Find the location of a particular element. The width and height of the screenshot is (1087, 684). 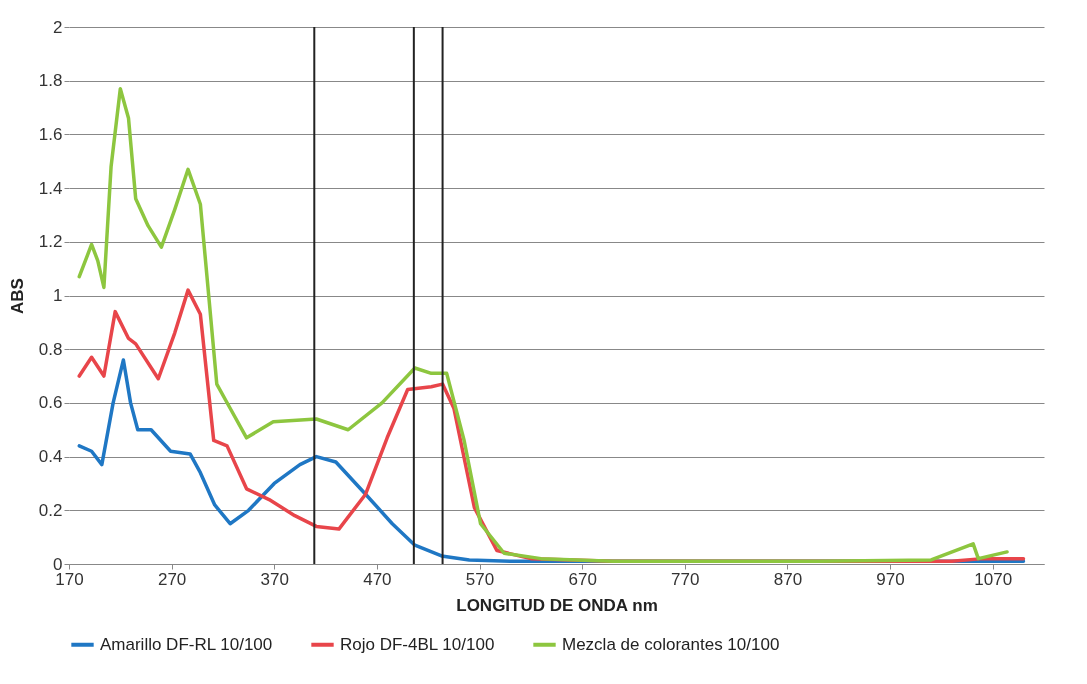

y-tick-label: 0.4 is located at coordinates (50, 457).